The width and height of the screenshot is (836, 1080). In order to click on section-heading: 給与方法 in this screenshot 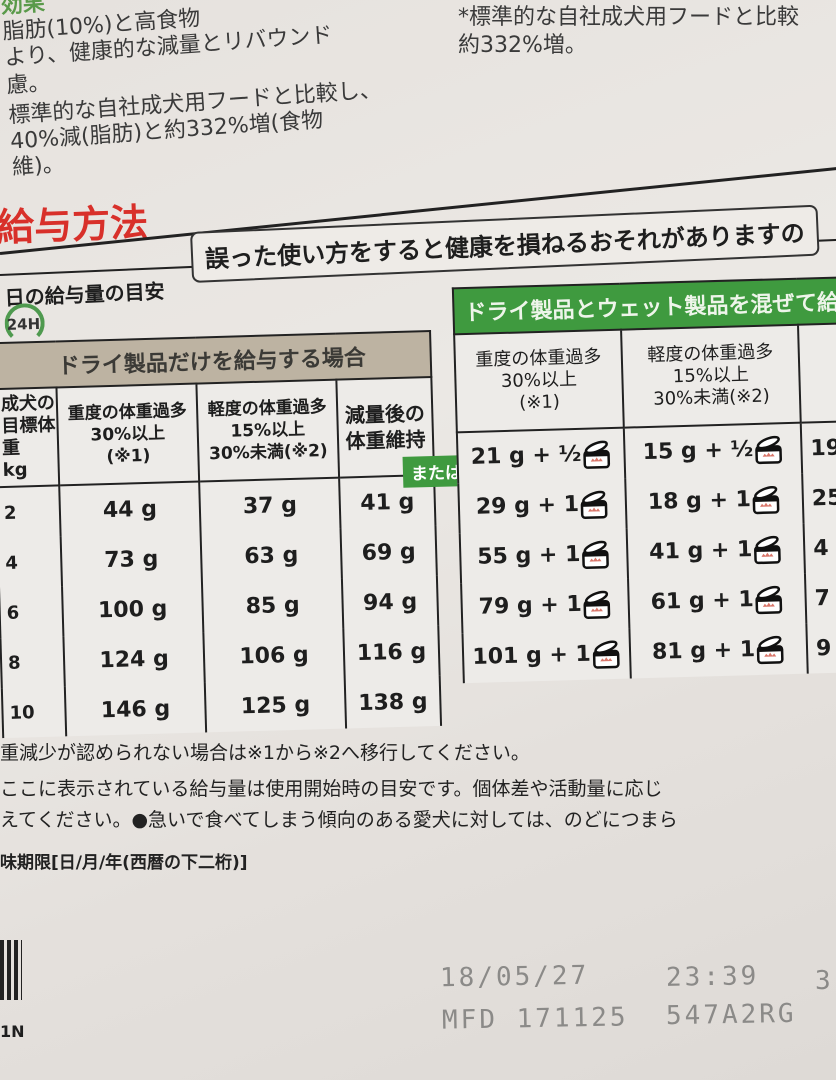, I will do `click(74, 225)`.